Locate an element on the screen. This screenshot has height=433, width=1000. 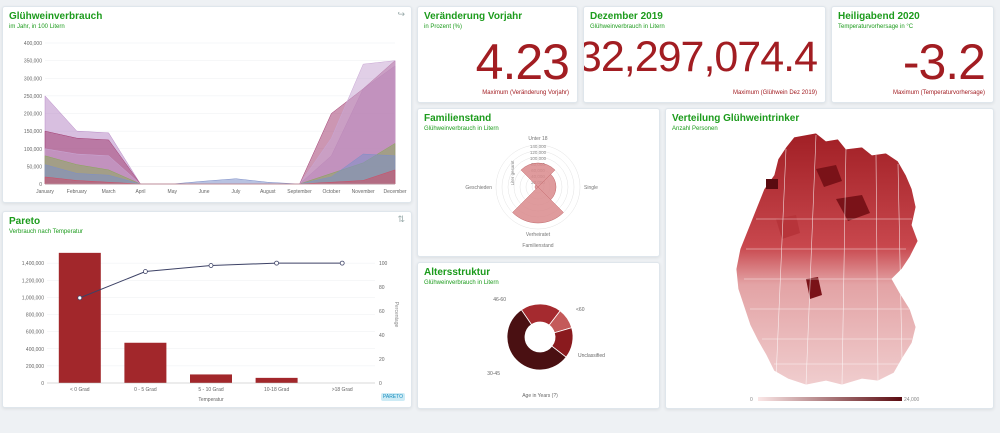
legend-max-label: 24,000 is located at coordinates (912, 400).